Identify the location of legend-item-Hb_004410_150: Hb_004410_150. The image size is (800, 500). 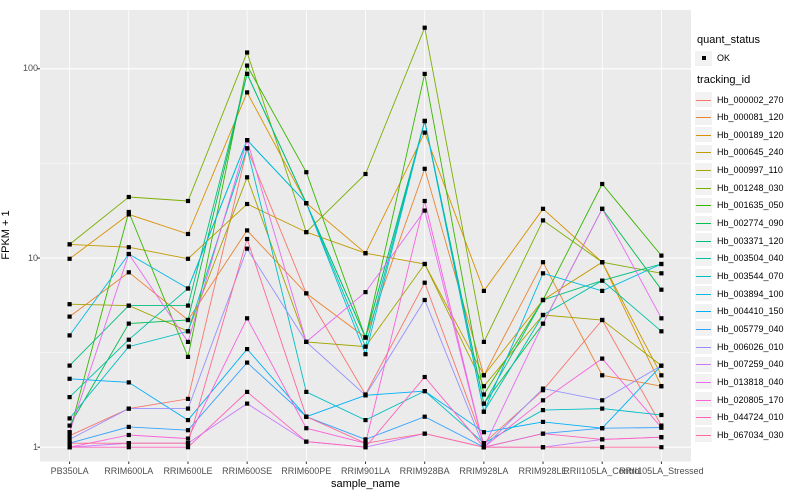
(739, 311).